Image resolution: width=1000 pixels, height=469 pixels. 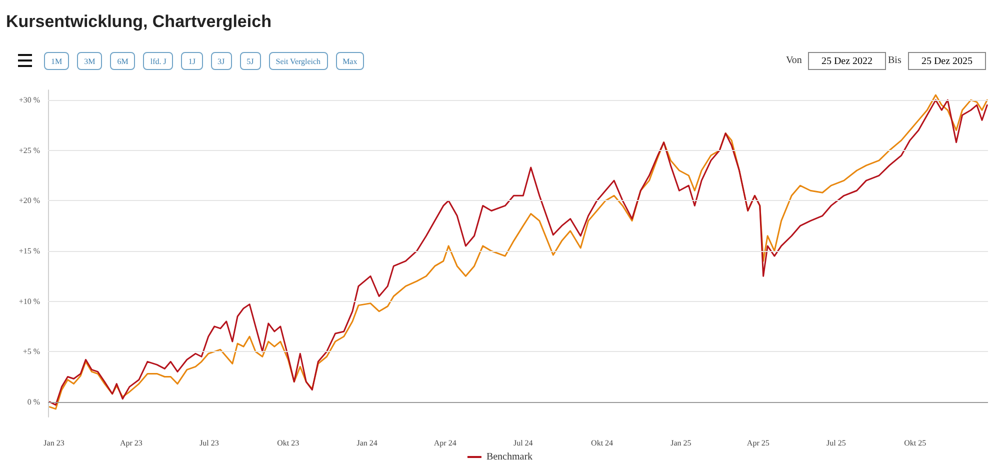 What do you see at coordinates (29, 251) in the screenshot?
I see `y-tick-label: +15 %` at bounding box center [29, 251].